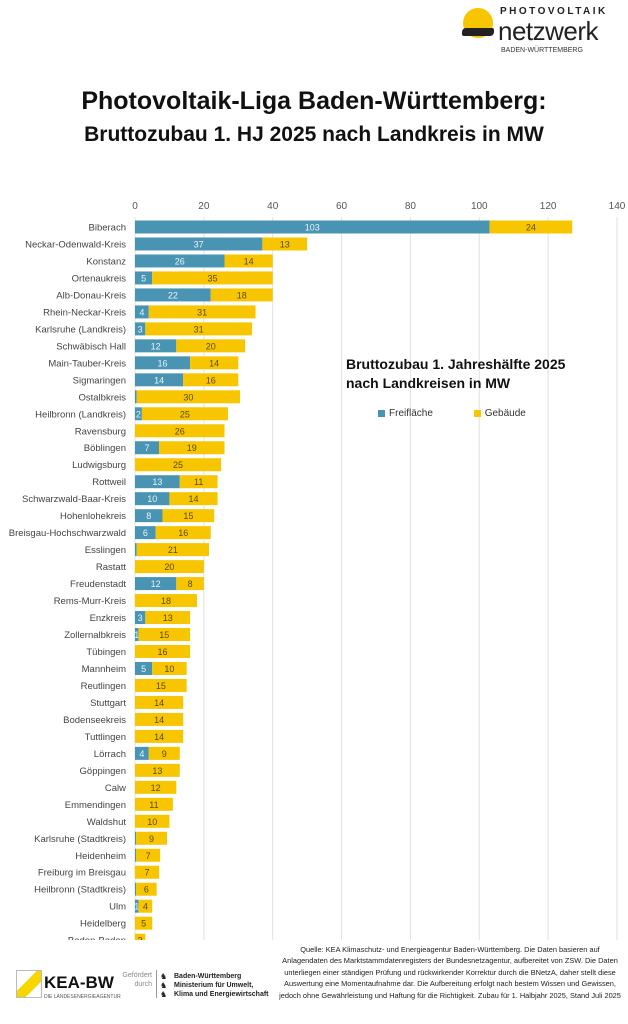 The height and width of the screenshot is (1024, 628). Describe the element at coordinates (478, 32) in the screenshot. I see `lion-icon` at that location.